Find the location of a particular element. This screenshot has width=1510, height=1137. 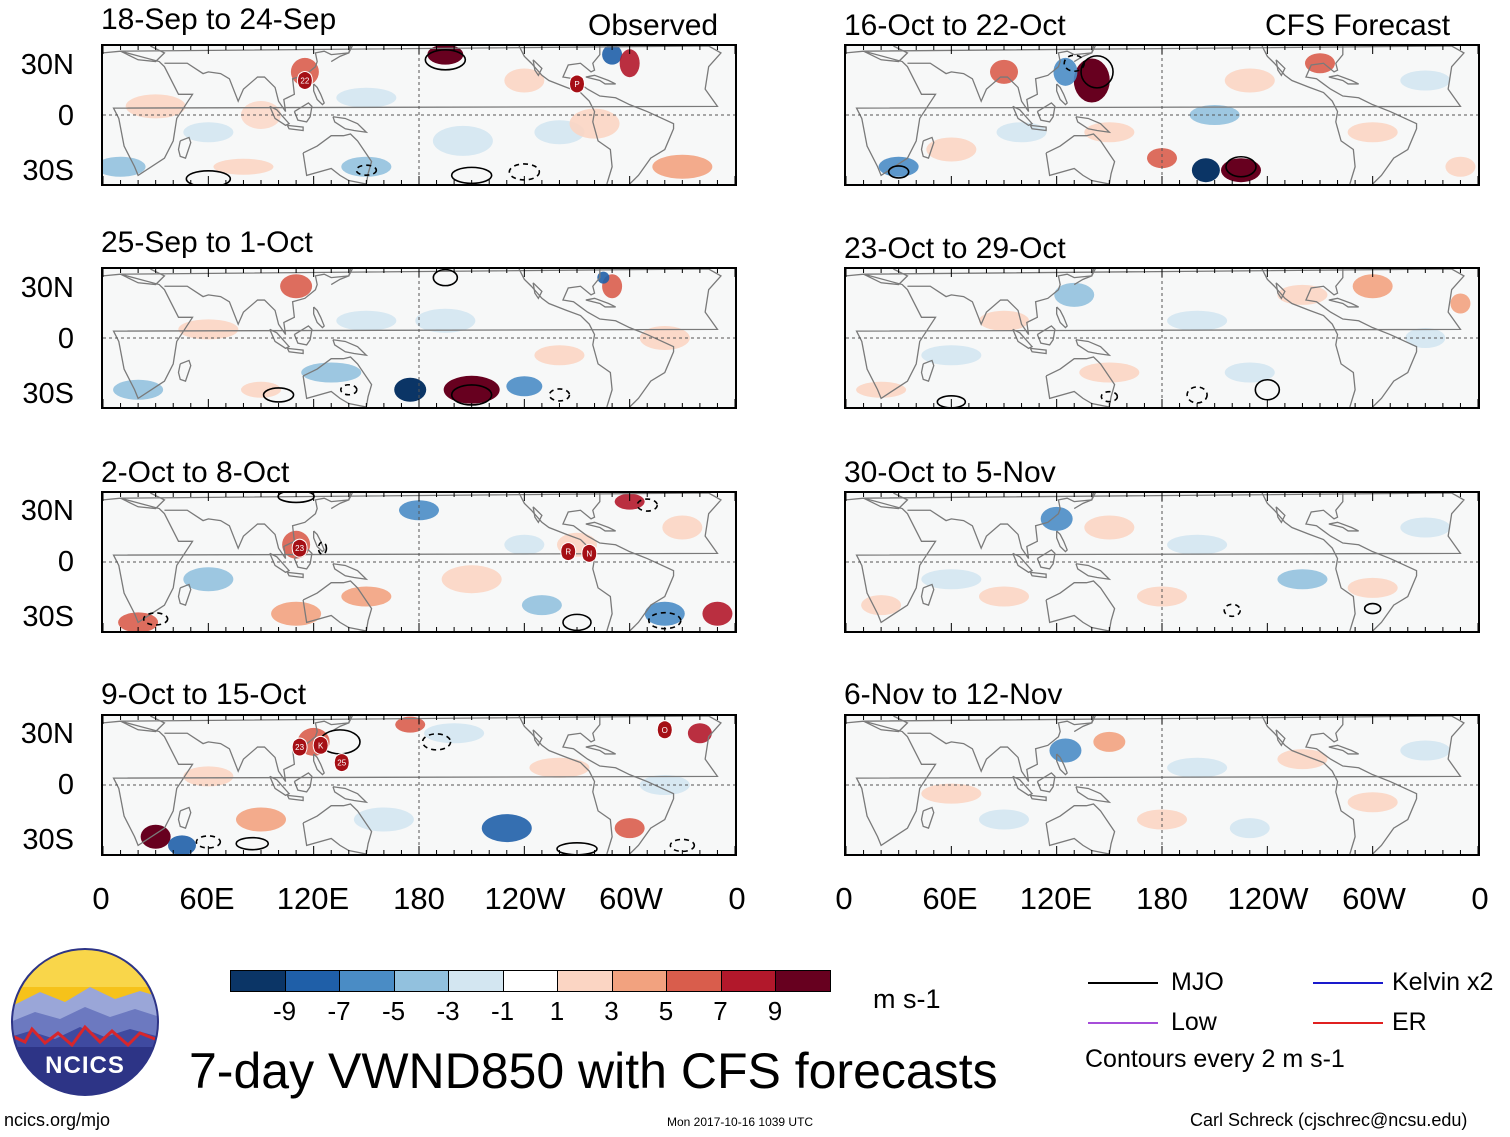

lon-label: 60E is located at coordinates (207, 898).